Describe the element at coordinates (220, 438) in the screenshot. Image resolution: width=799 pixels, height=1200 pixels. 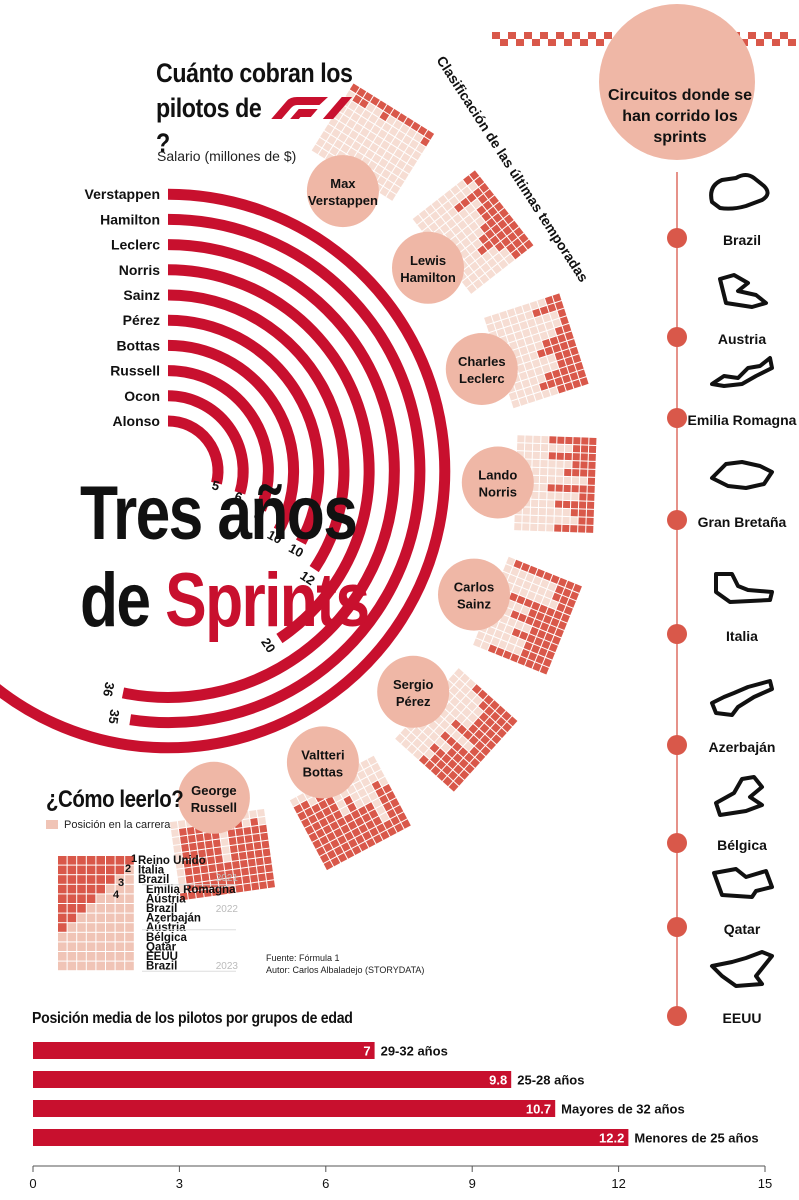
I see `salary-arc` at that location.